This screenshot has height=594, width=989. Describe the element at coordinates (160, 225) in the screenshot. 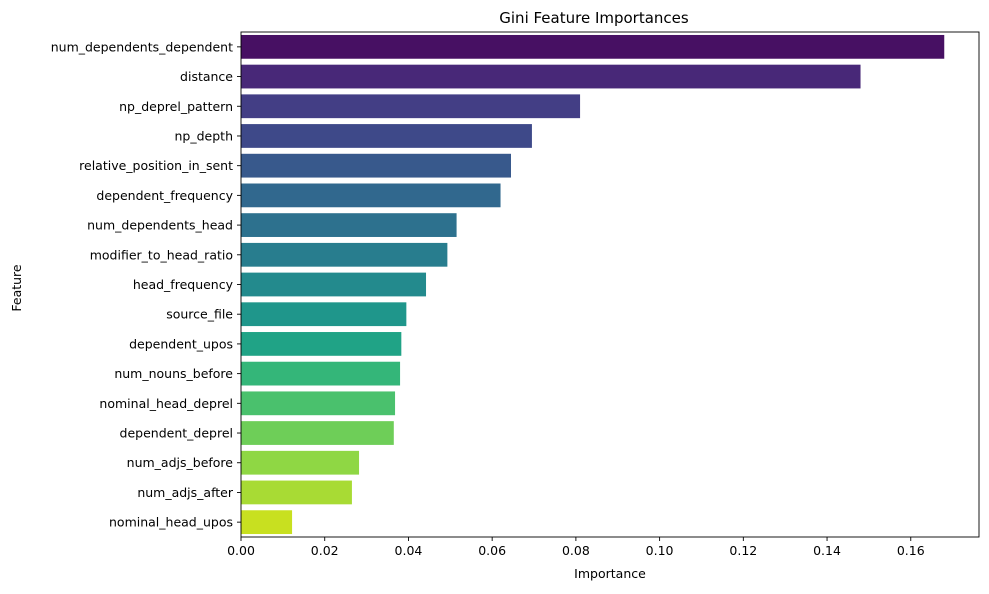

I see `y-tick-label: num_dependents_head` at that location.